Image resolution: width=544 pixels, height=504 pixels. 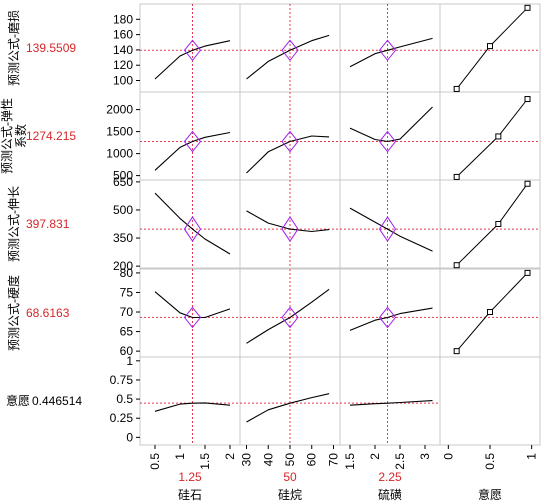 I want to click on x-tick-label: 2.5, so click(x=400, y=461).